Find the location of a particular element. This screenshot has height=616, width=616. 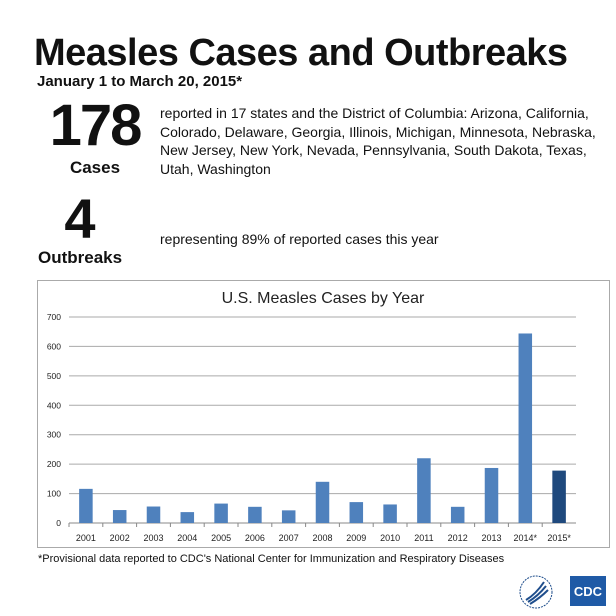

x-tick-label: 2010 is located at coordinates (390, 538).